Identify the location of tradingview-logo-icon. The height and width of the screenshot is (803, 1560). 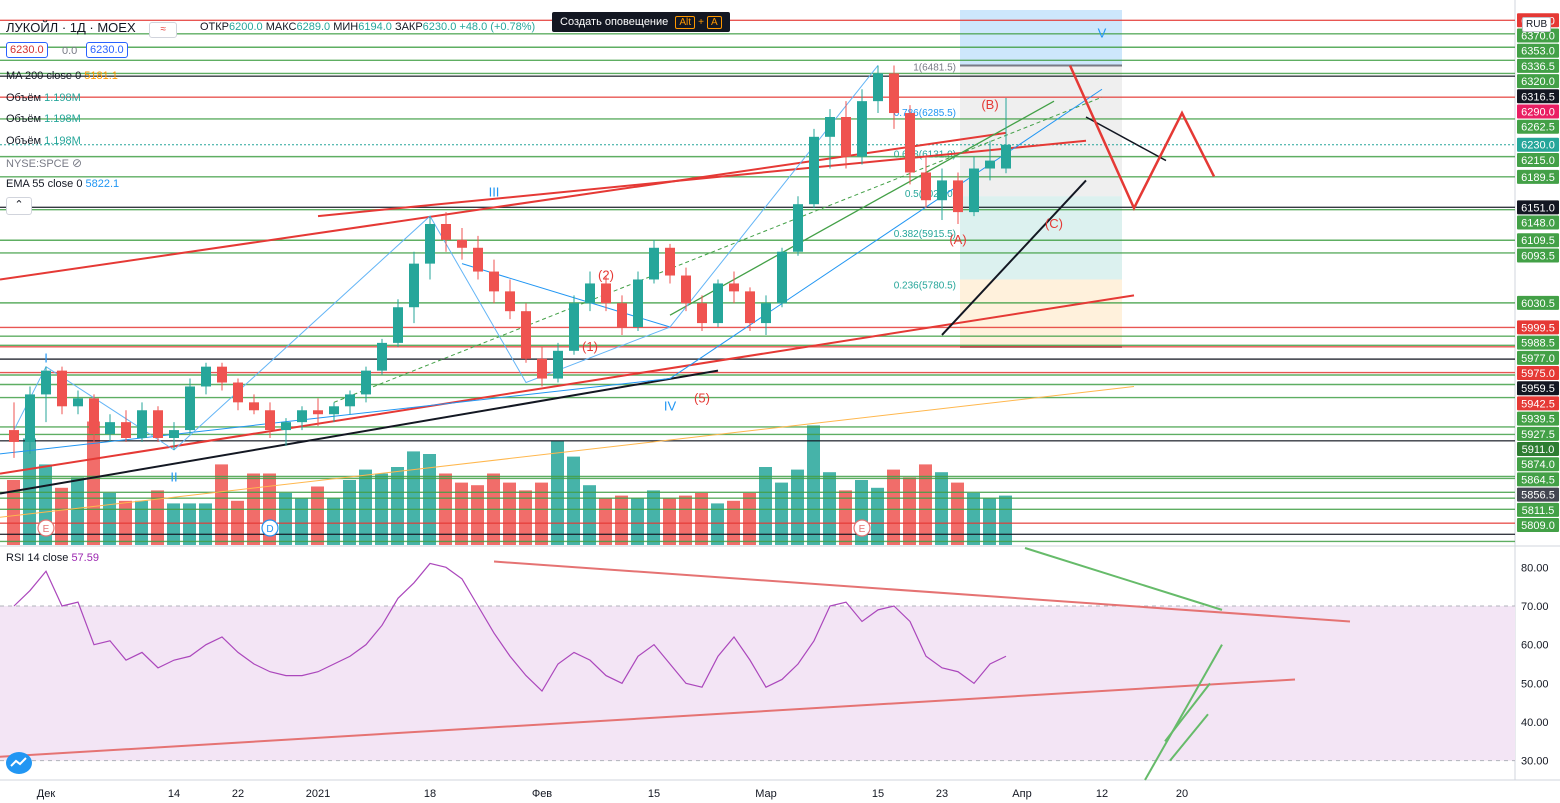
(19, 763).